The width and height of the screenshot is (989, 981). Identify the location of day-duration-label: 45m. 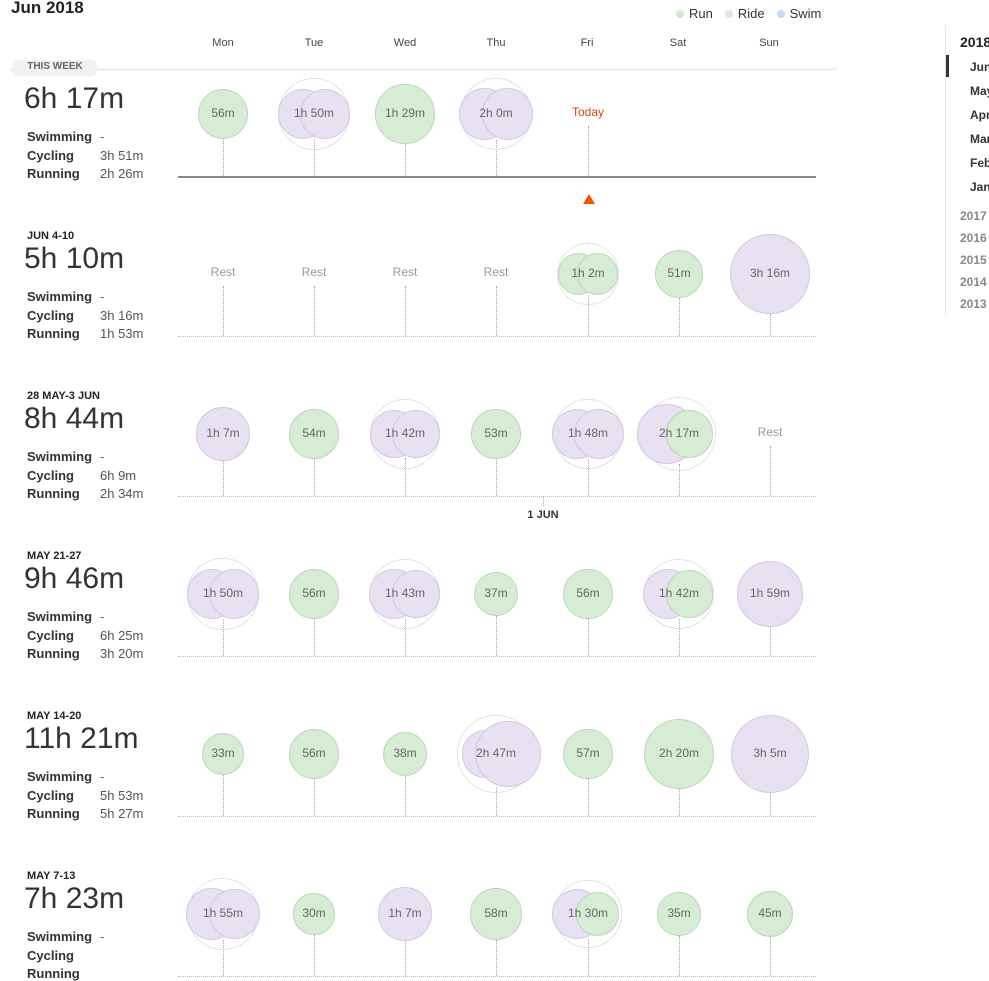
(770, 913).